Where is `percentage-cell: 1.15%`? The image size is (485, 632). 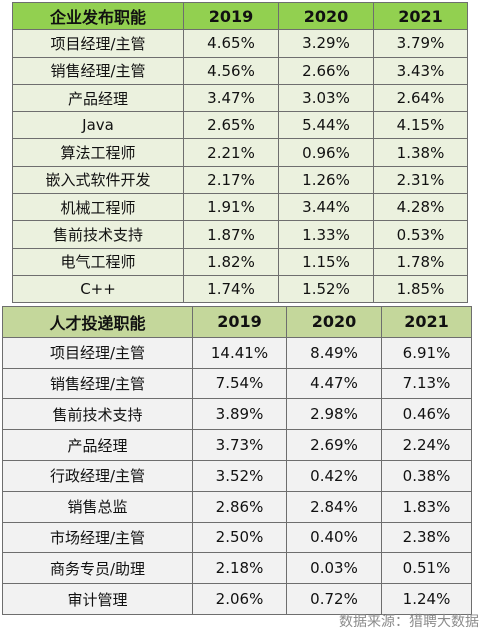 percentage-cell: 1.15% is located at coordinates (326, 261).